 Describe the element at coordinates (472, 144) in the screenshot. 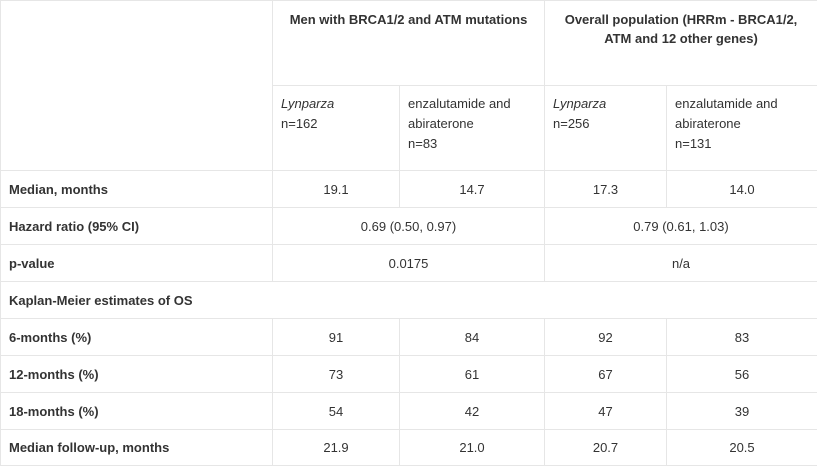

I see `arm-n: n=83` at that location.